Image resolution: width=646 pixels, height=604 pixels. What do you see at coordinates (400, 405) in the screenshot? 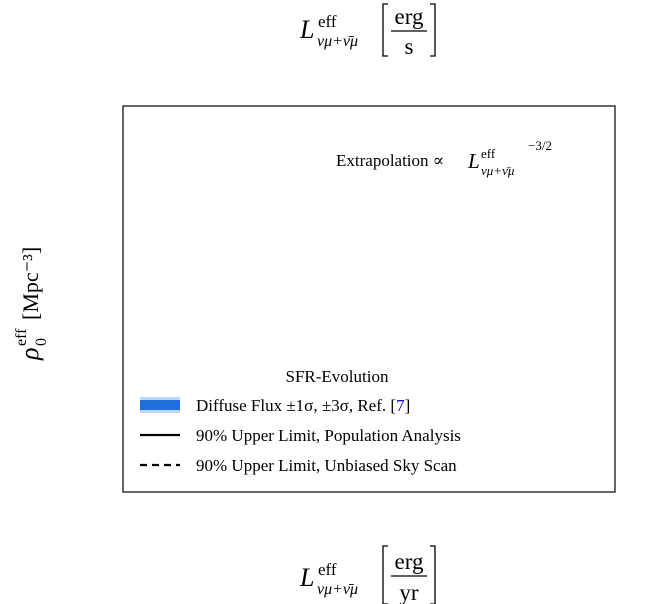
I see `legend-text-part: 7` at bounding box center [400, 405].